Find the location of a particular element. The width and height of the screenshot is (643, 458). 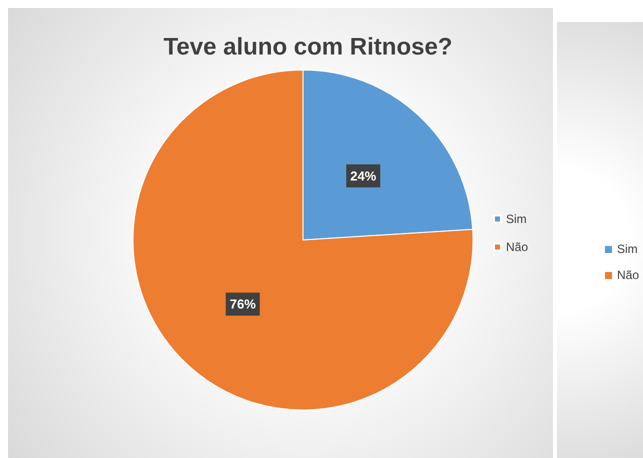

legend-label: Não is located at coordinates (517, 247).